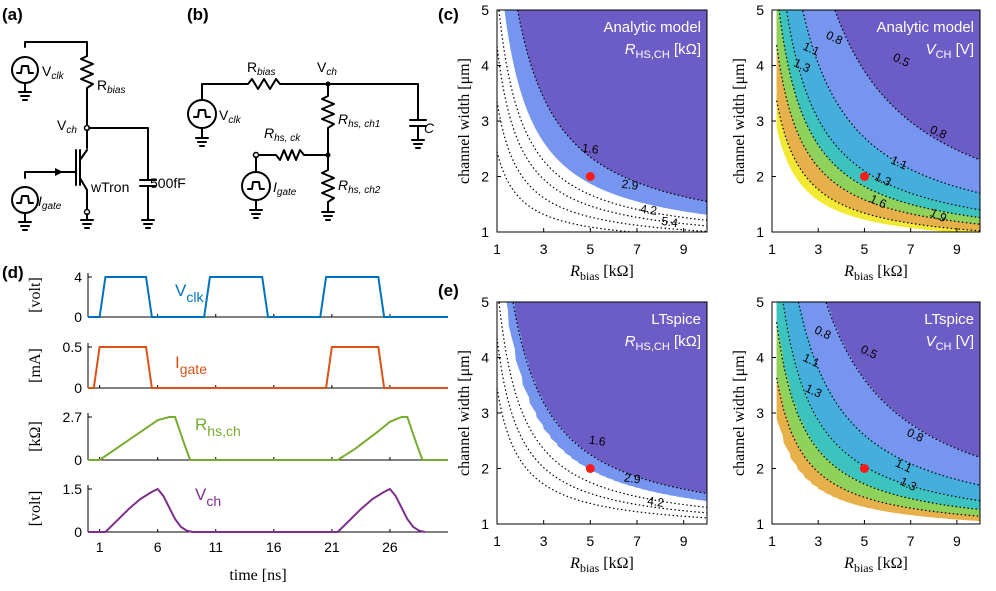 The image size is (996, 591). I want to click on timing-ylabel: [kΩ], so click(35, 436).